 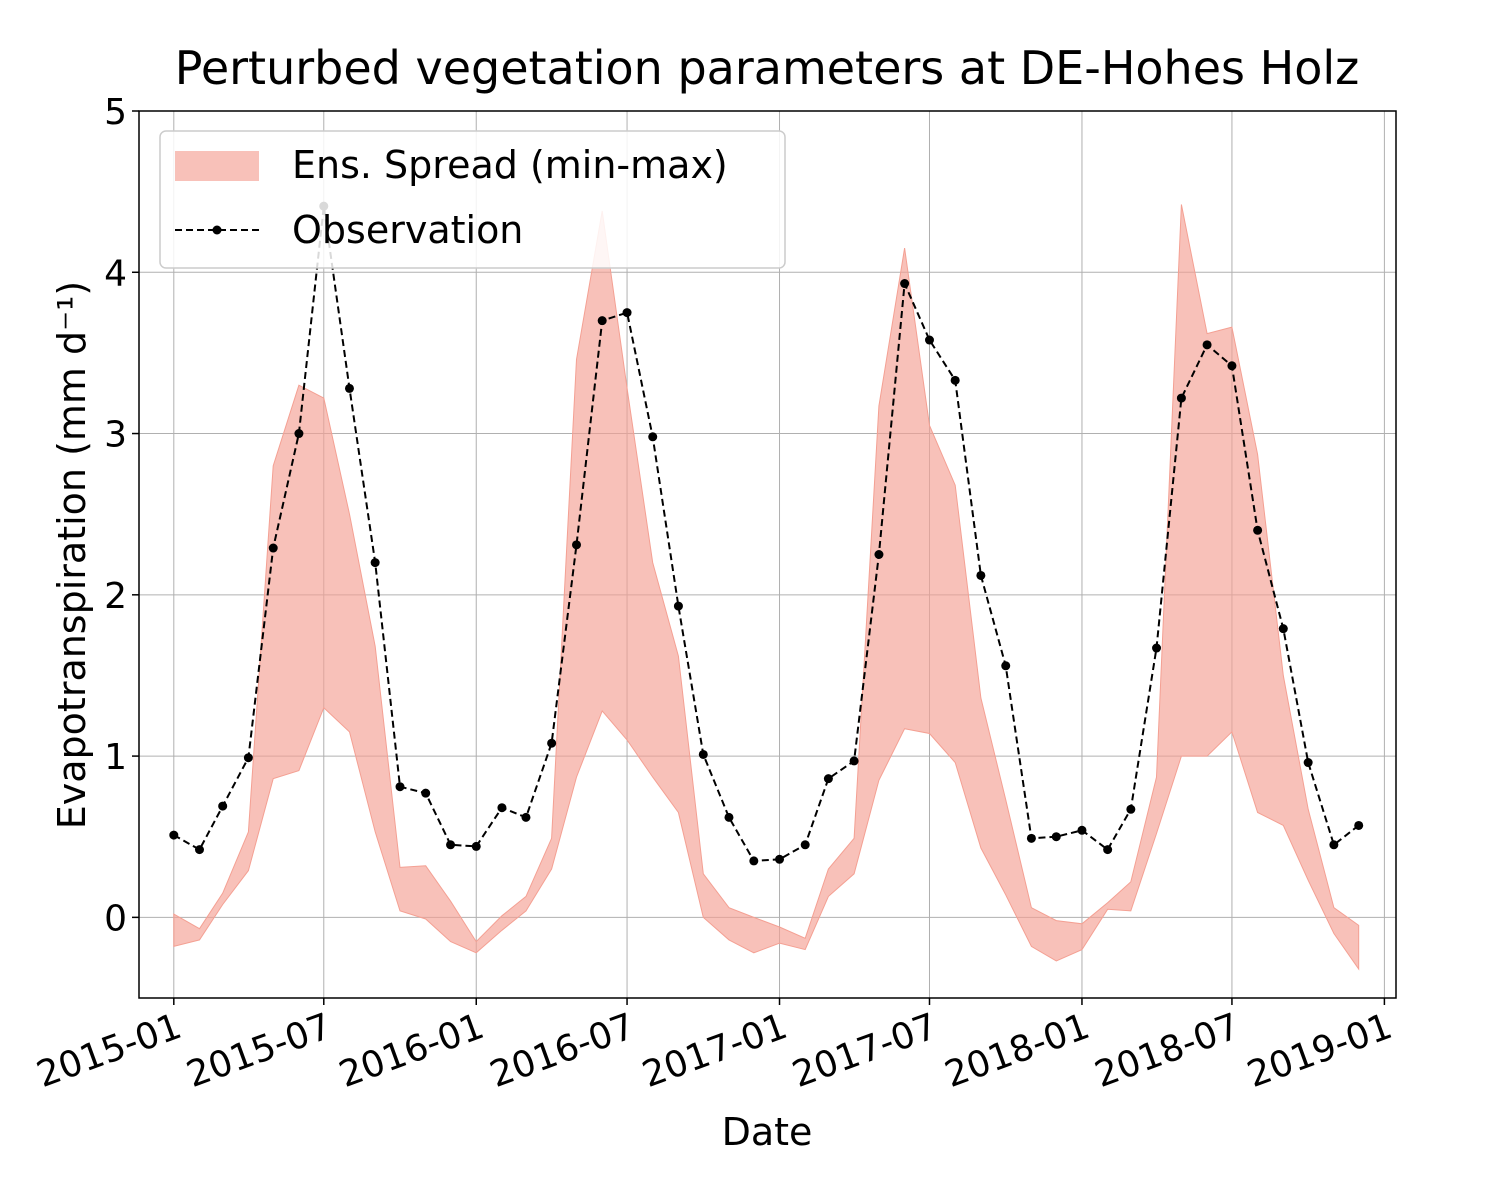 I want to click on y-tick-label: 3, so click(x=115, y=435).